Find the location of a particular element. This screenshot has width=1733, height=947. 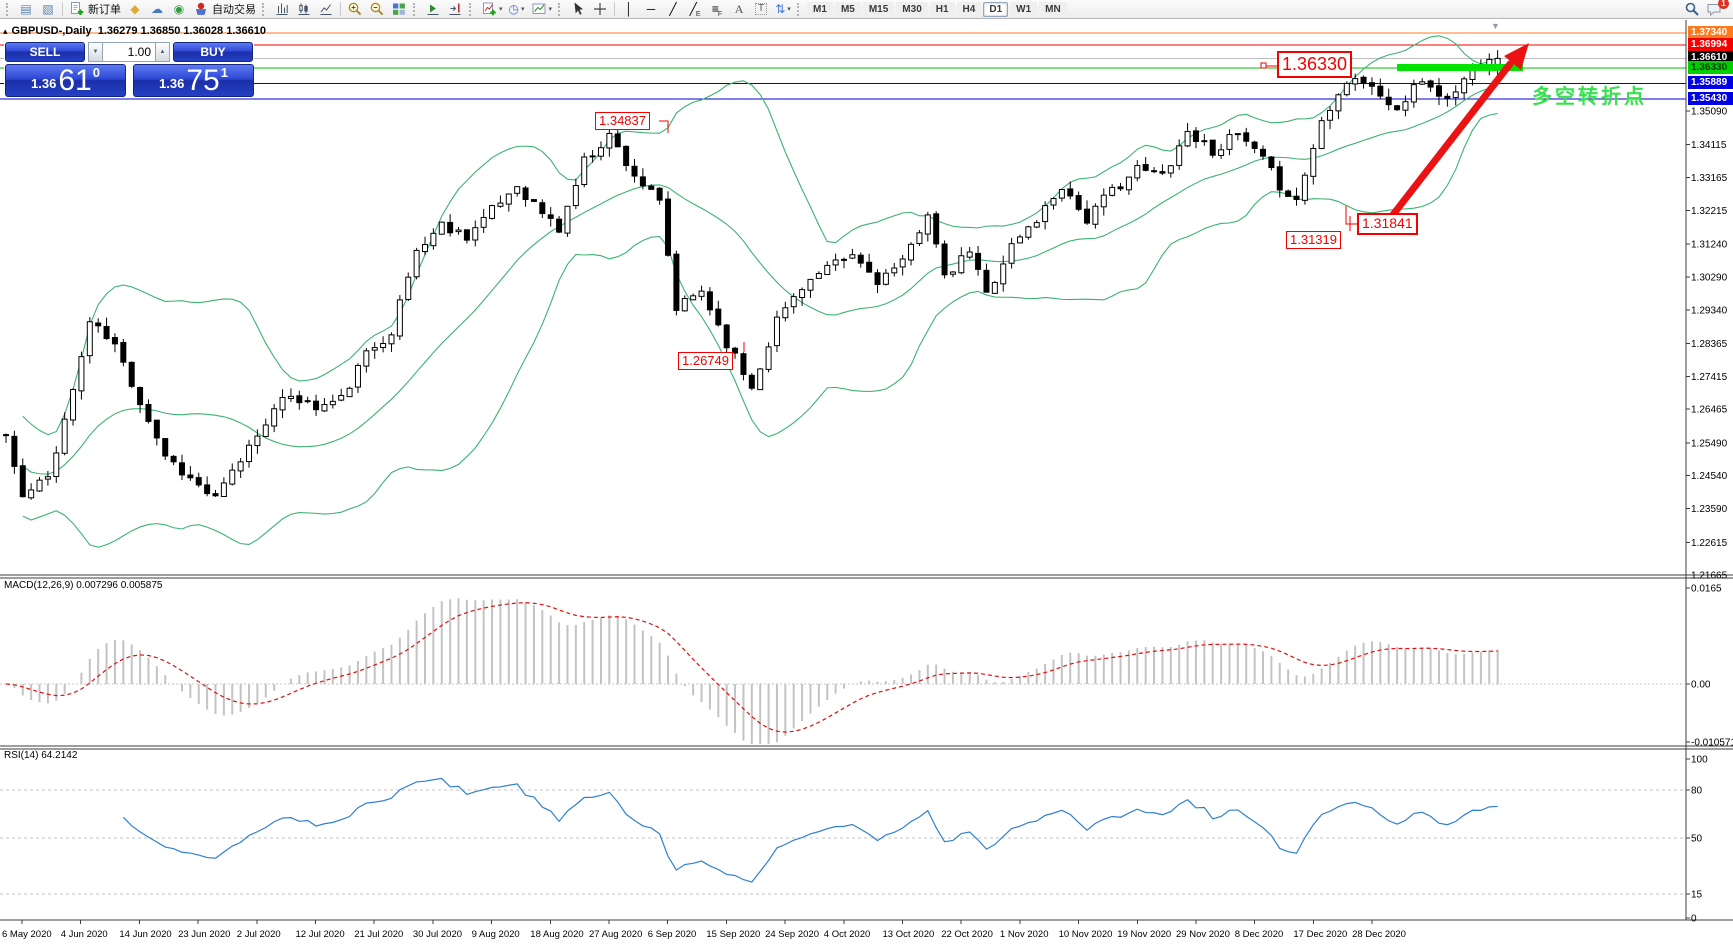

search-icon is located at coordinates (1692, 9).